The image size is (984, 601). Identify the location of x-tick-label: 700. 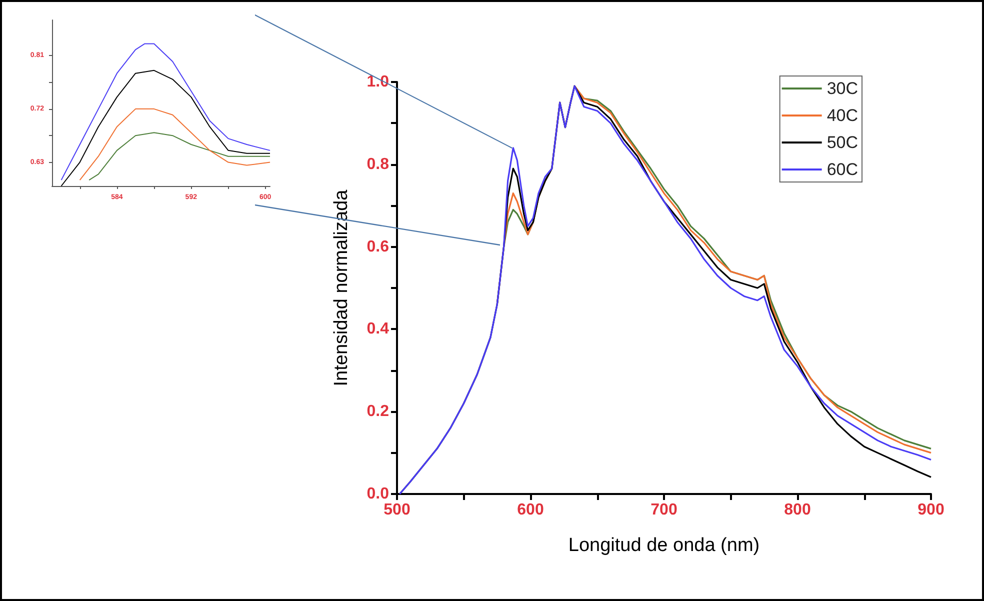
(664, 510).